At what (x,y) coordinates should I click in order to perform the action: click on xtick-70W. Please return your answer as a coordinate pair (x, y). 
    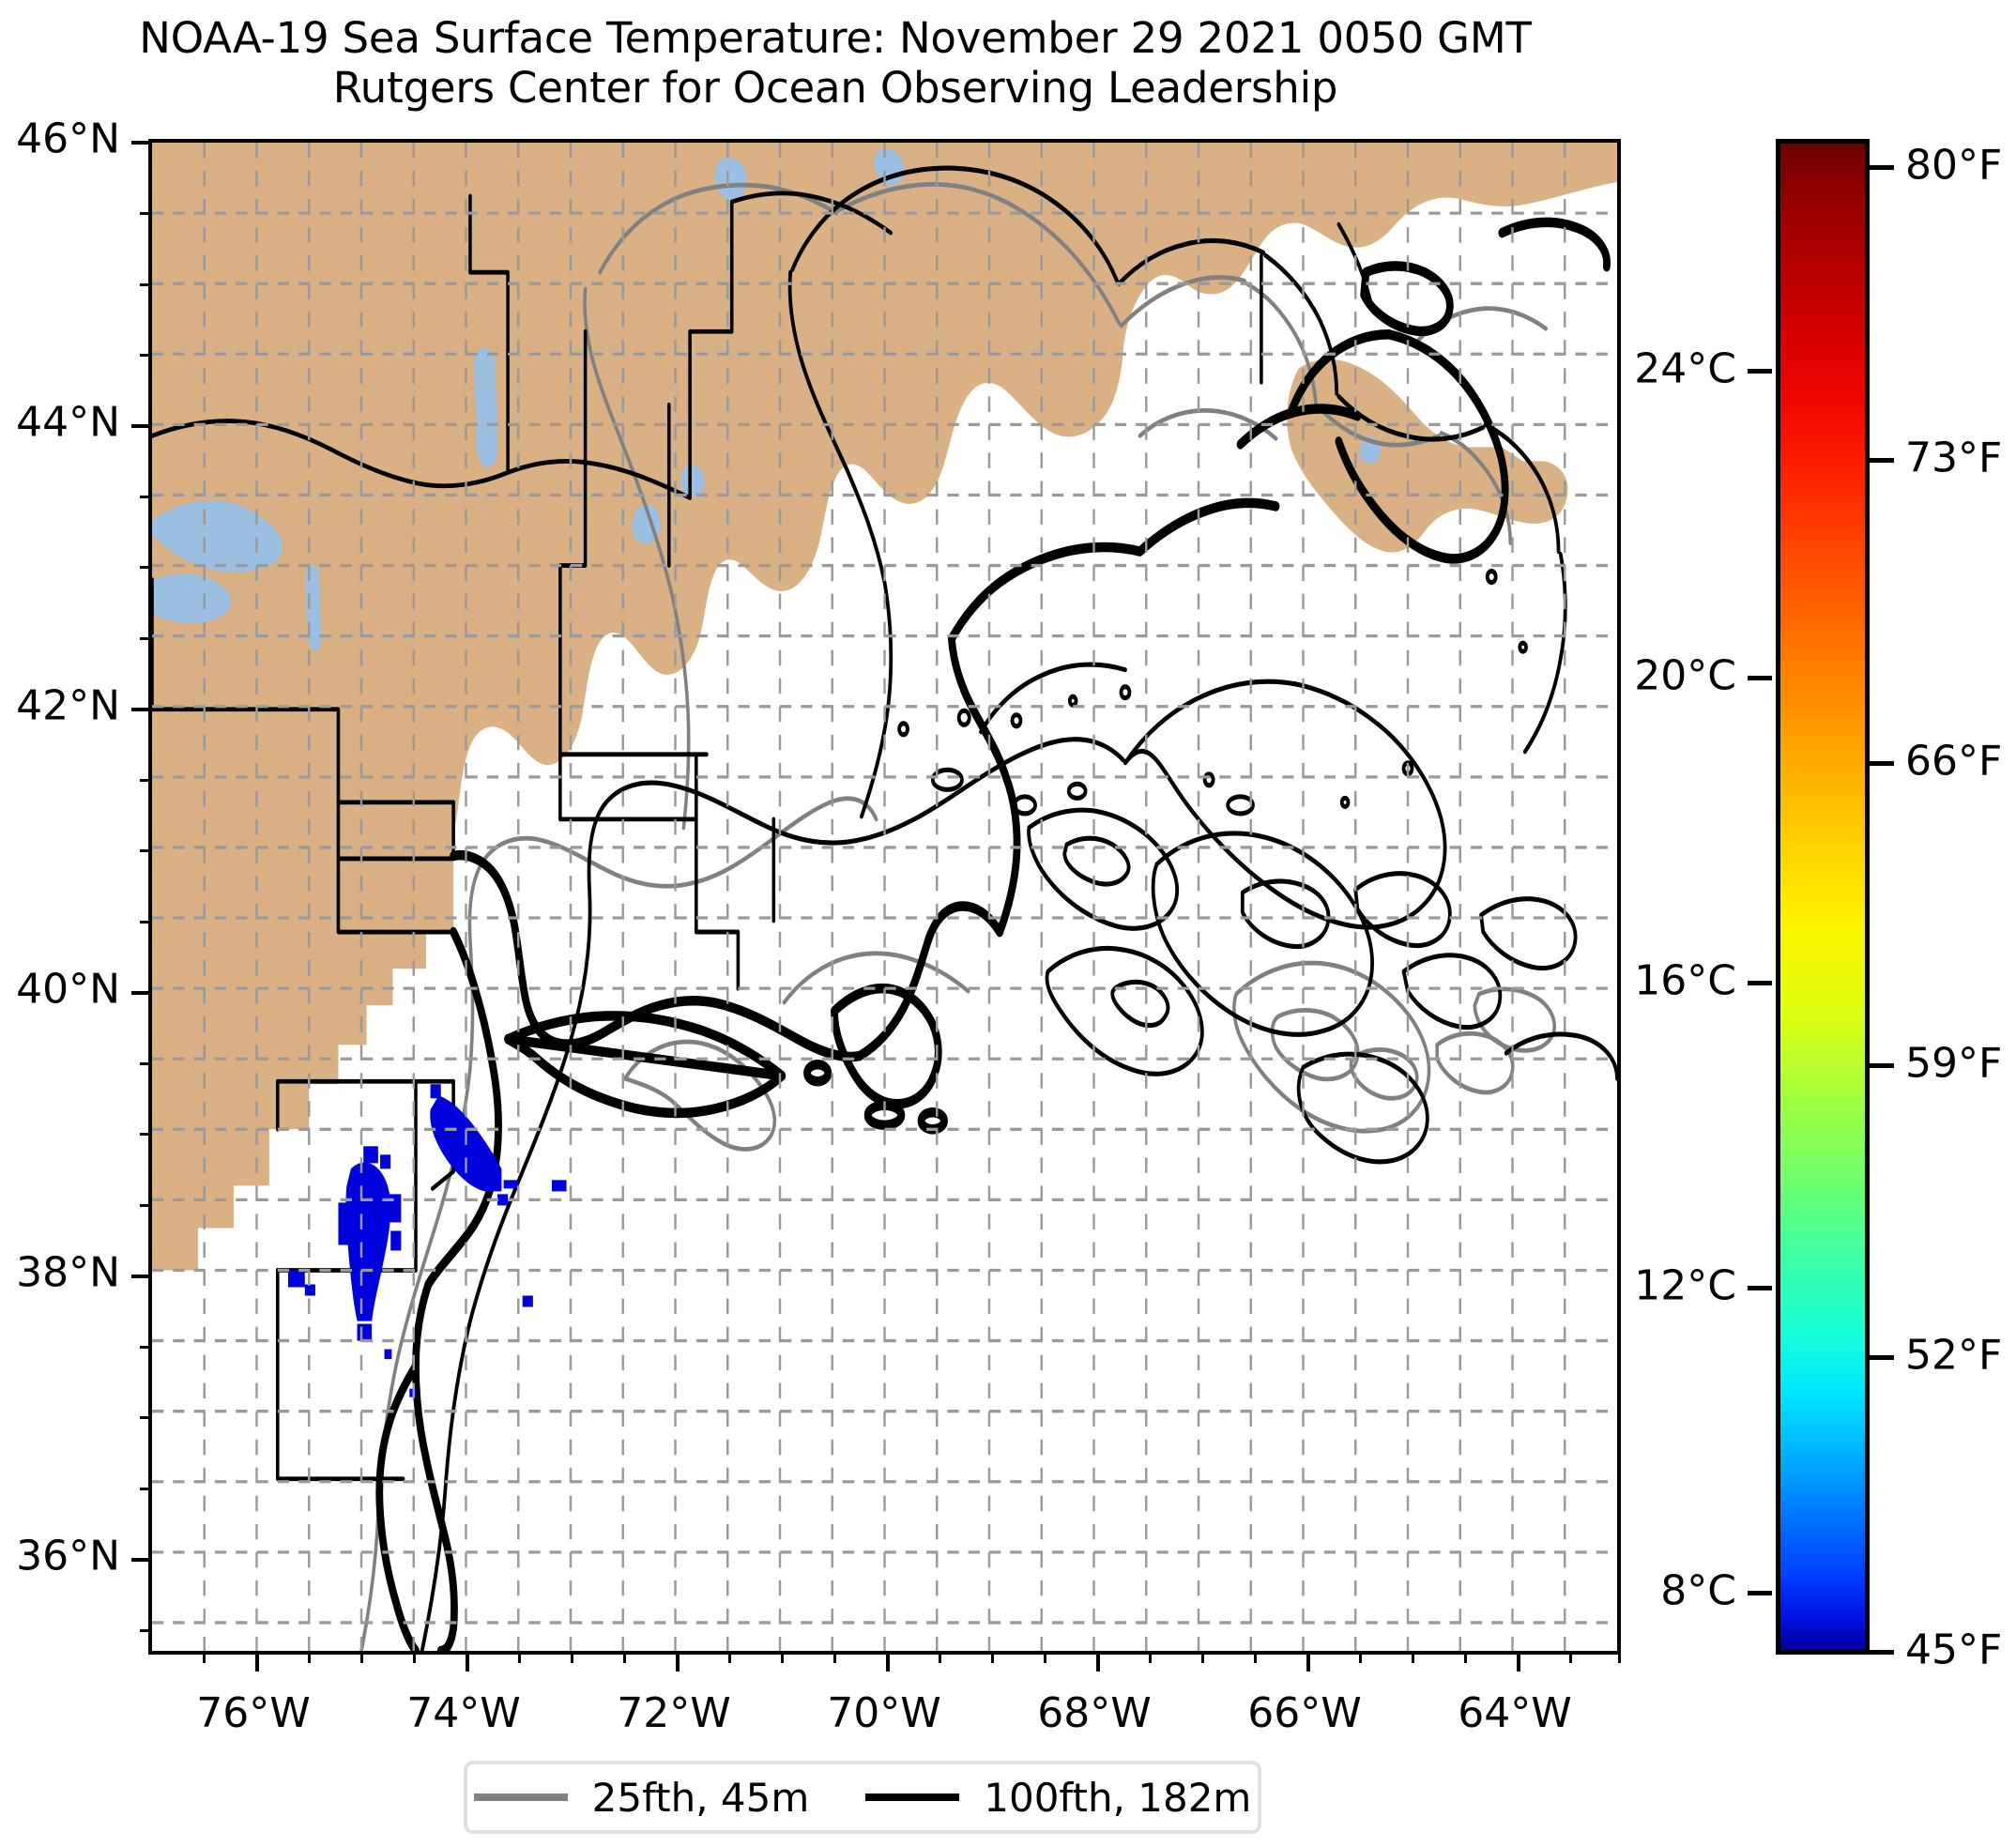
    Looking at the image, I should click on (888, 1661).